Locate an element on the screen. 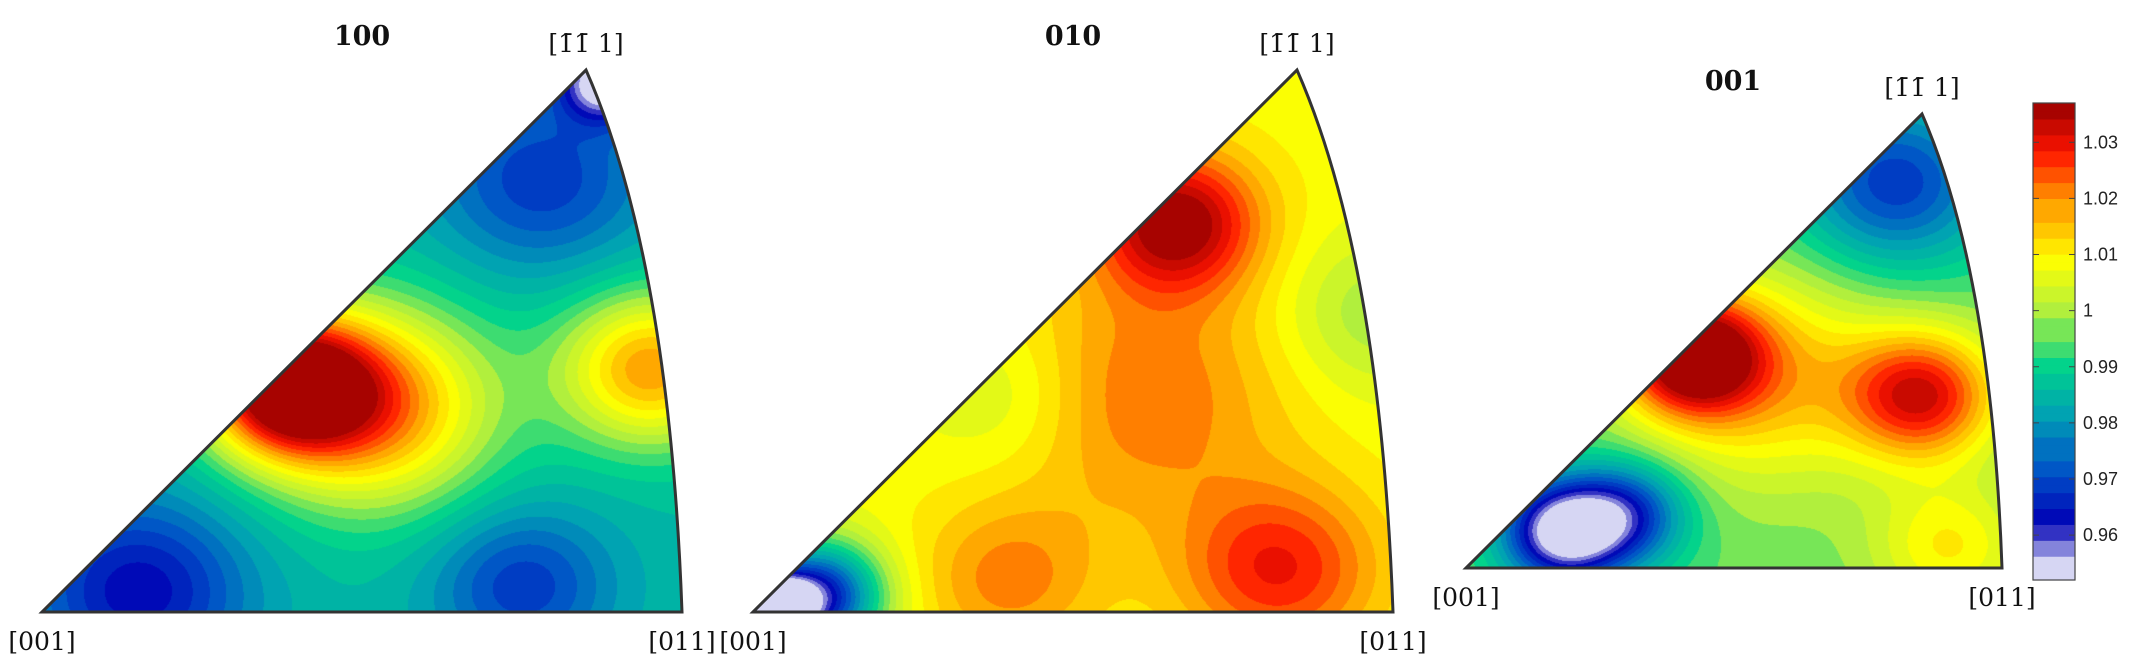  plot-title: 001 is located at coordinates (1733, 81).